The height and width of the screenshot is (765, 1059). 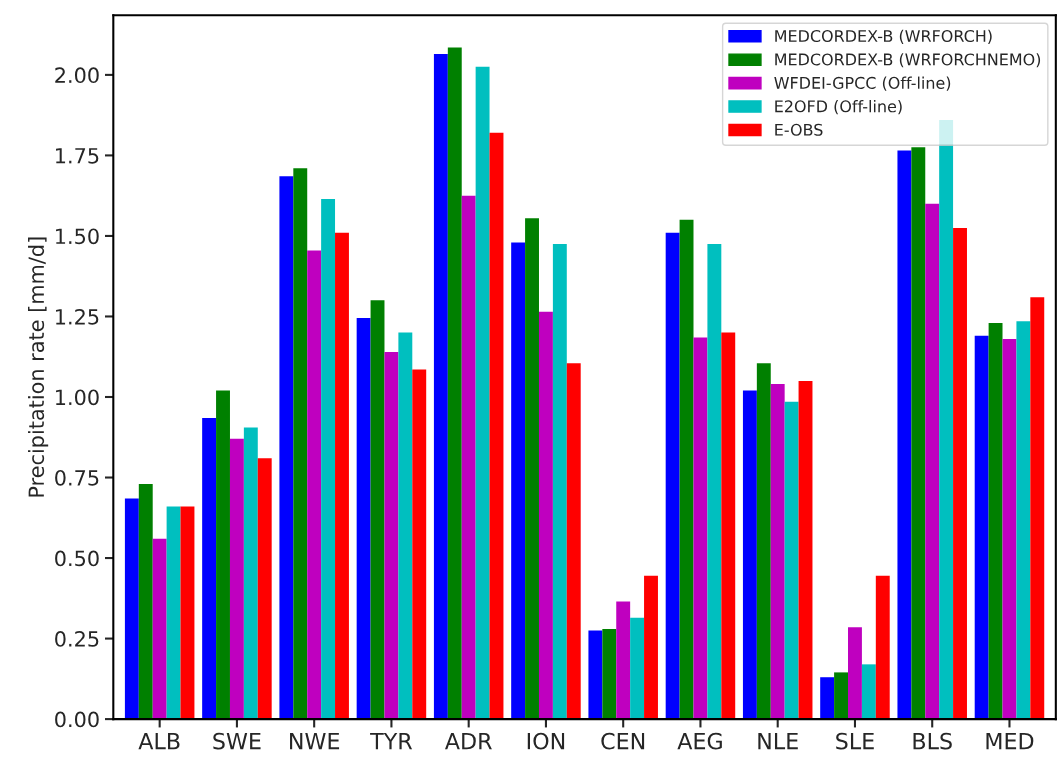 What do you see at coordinates (77, 156) in the screenshot?
I see `y-tick-label: 1.75` at bounding box center [77, 156].